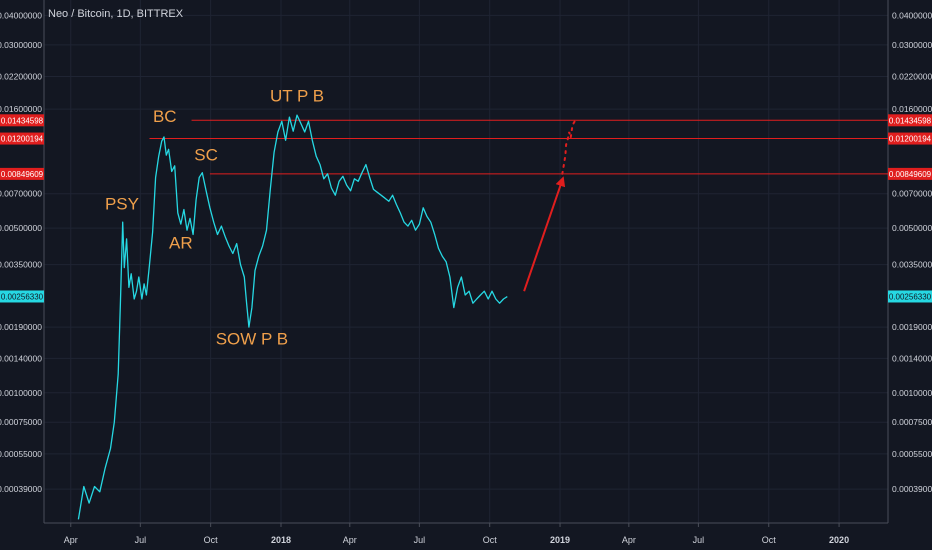  Describe the element at coordinates (912, 109) in the screenshot. I see `y-tick-label-right: 0.01600000` at that location.